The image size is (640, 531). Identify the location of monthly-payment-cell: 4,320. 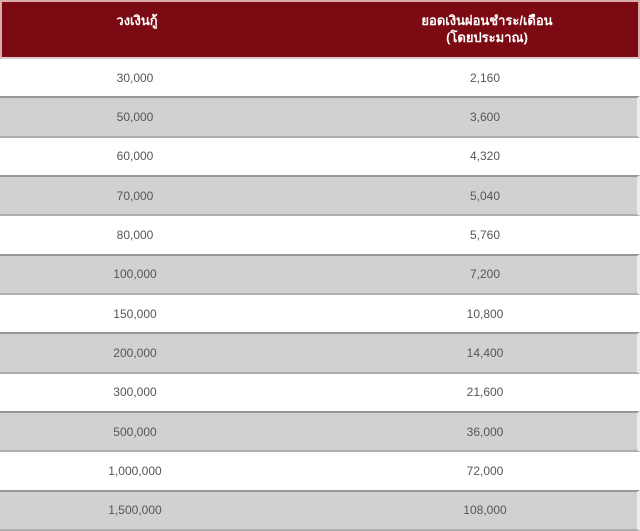
(485, 156).